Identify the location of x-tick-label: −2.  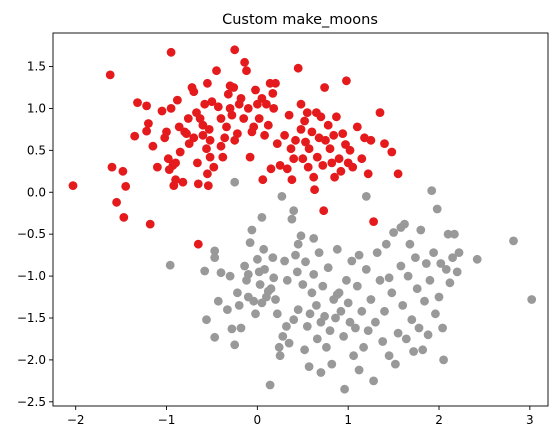
(76, 420).